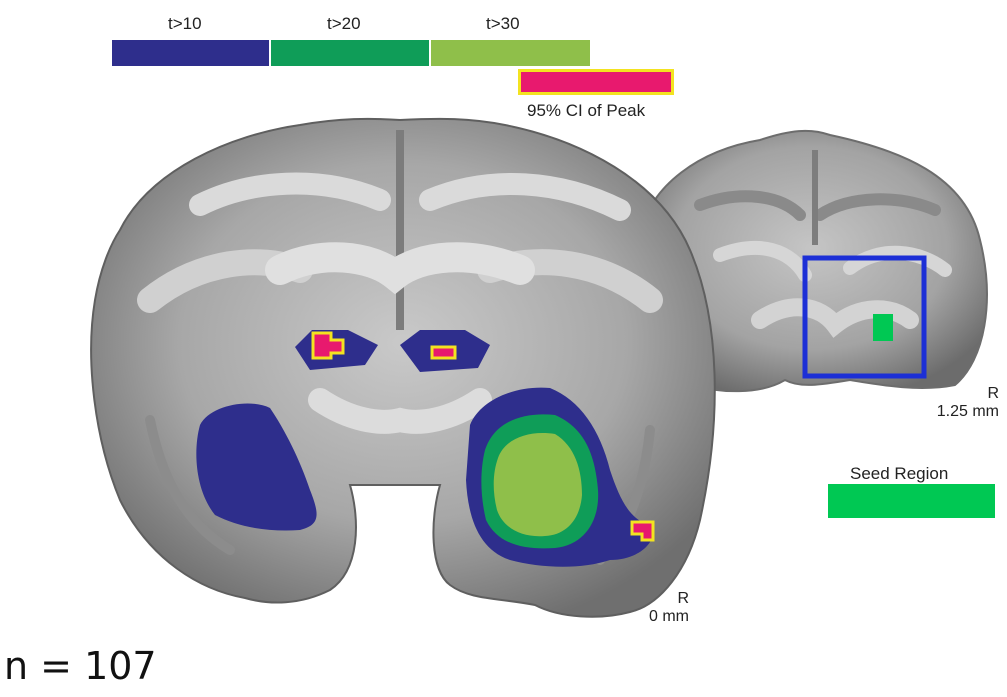 This screenshot has width=1007, height=697. What do you see at coordinates (503, 23) in the screenshot?
I see `legend-label-t30: t>30` at bounding box center [503, 23].